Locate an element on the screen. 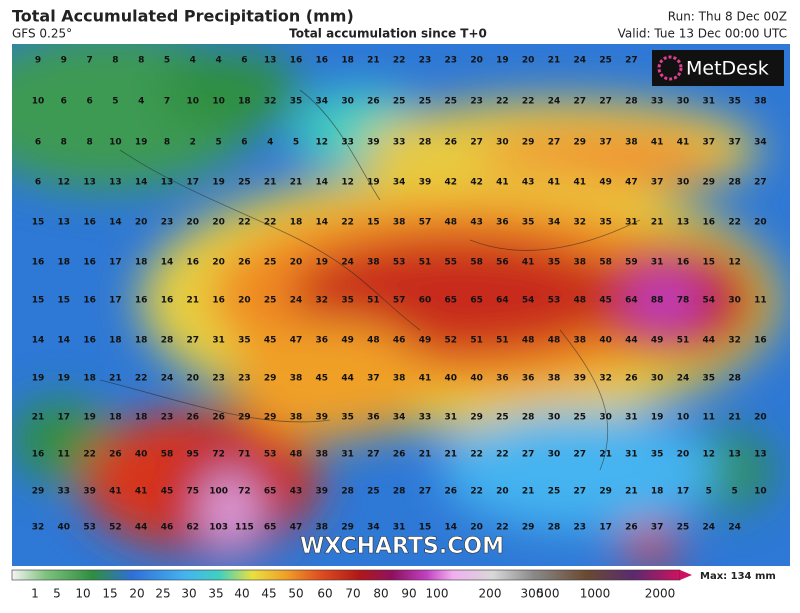 This screenshot has width=800, height=613. grid-value: 8 is located at coordinates (115, 61).